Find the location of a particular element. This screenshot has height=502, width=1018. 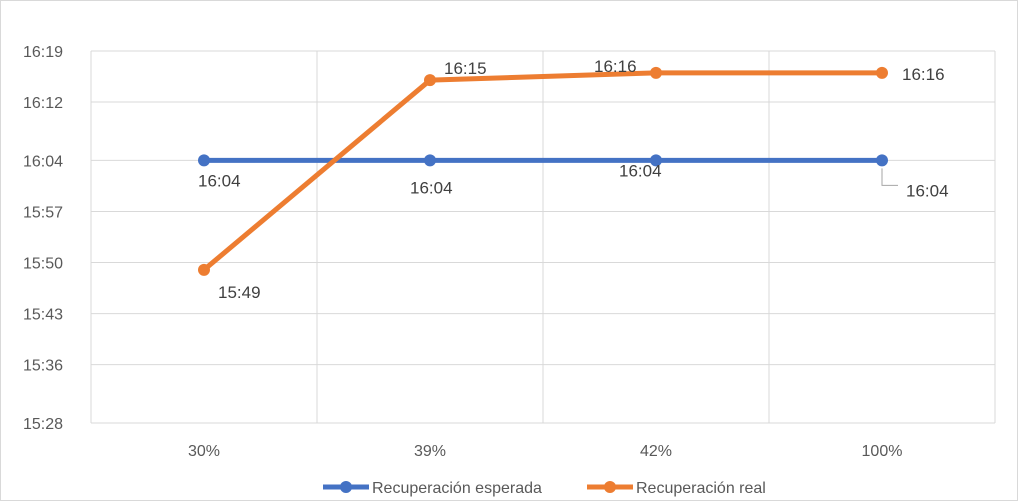

x-tick-label: 39% is located at coordinates (430, 451).